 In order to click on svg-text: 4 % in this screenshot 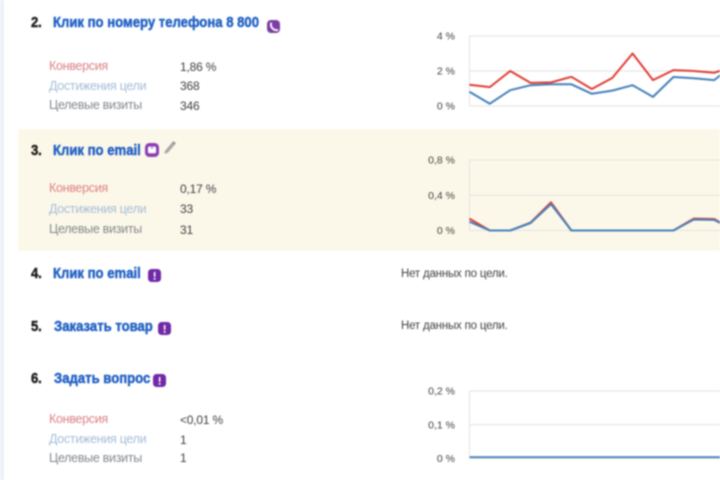, I will do `click(446, 37)`.